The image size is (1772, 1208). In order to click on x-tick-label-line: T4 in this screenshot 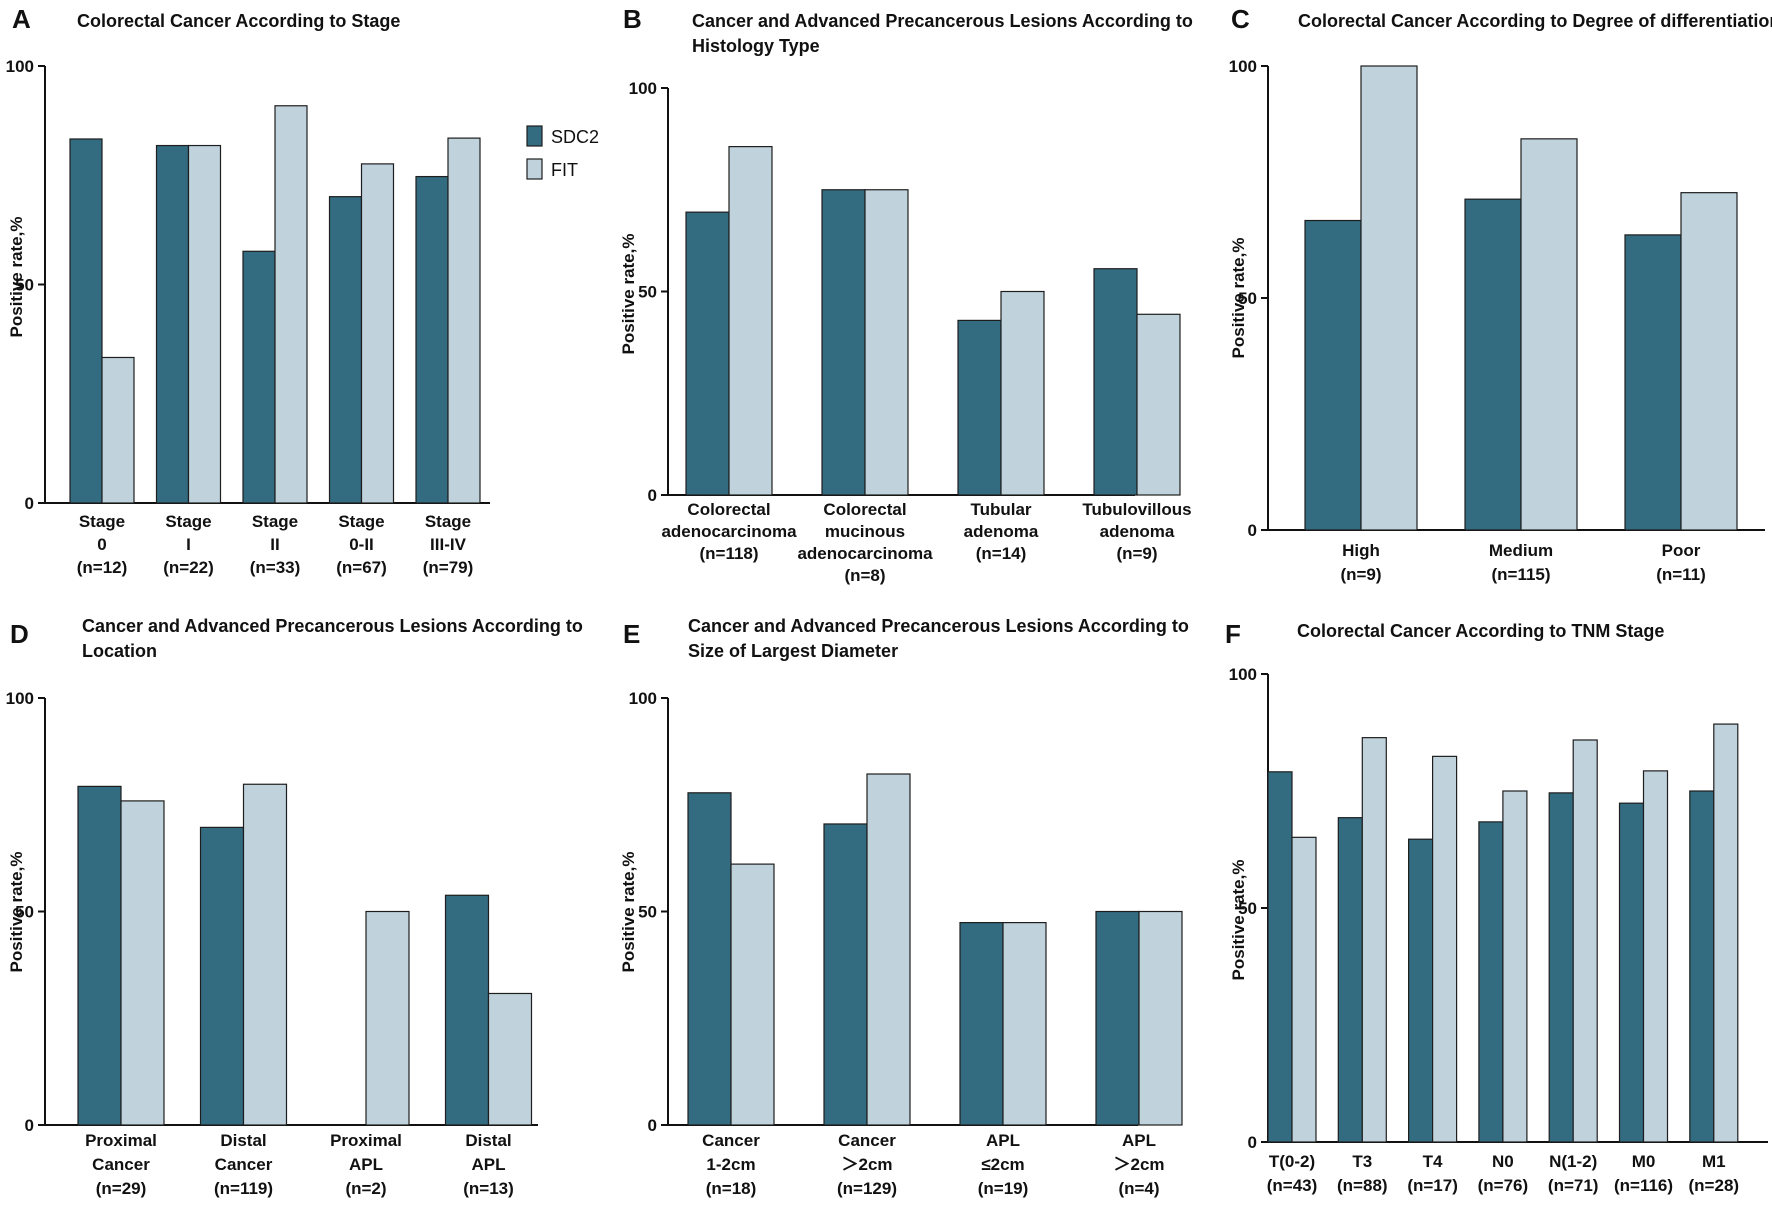, I will do `click(1433, 1161)`.